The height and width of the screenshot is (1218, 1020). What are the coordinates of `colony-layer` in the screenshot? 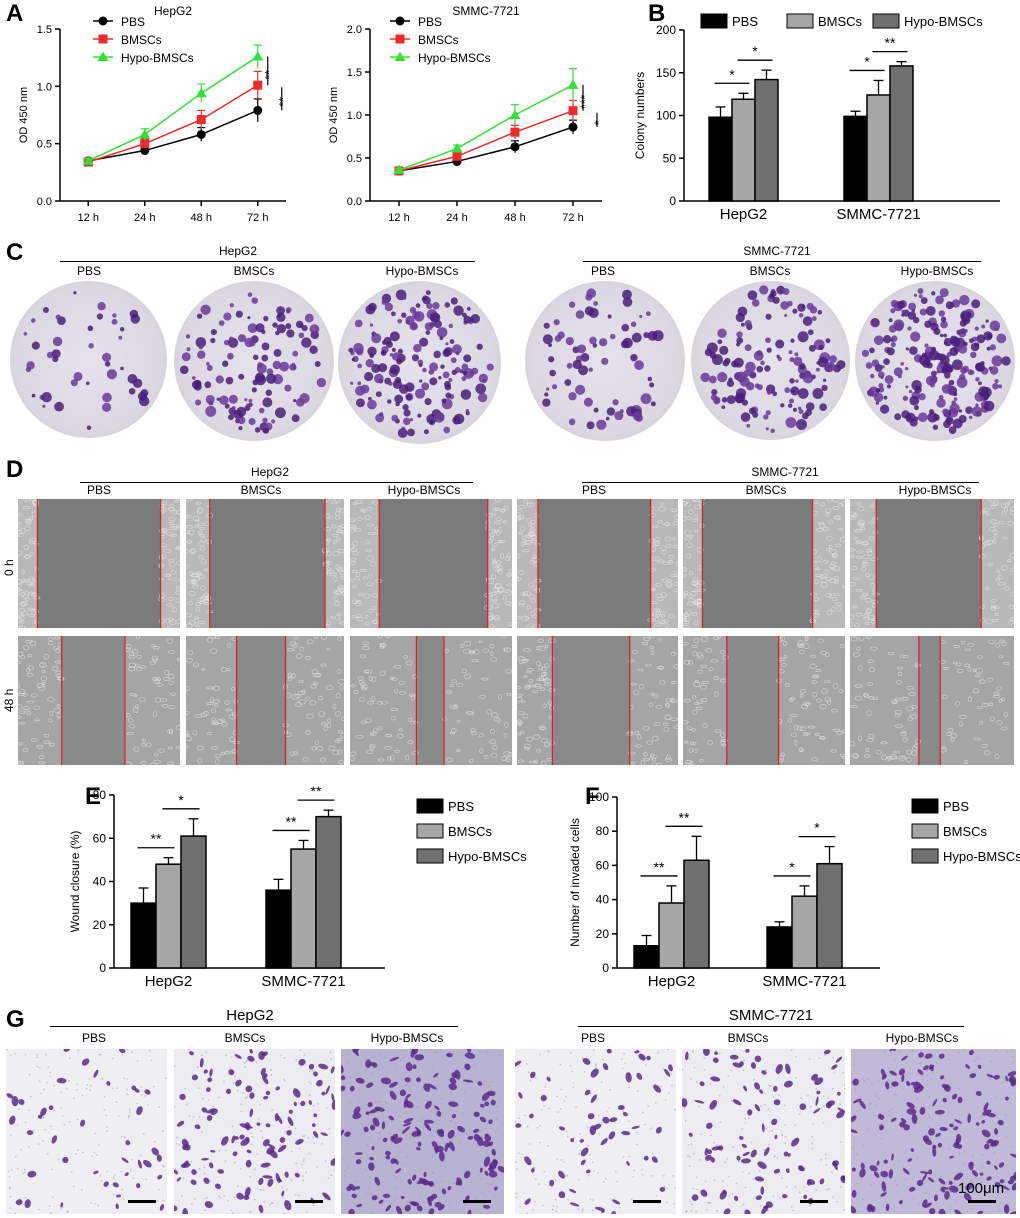 It's located at (421, 363).